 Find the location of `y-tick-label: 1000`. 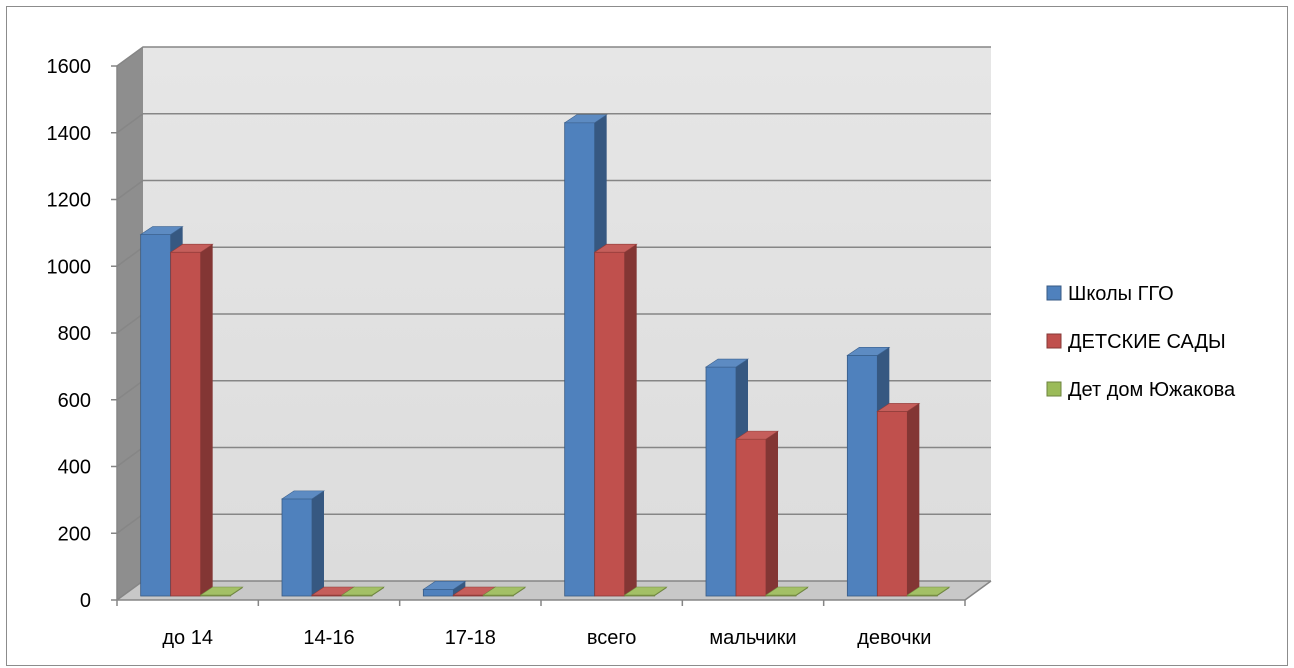

y-tick-label: 1000 is located at coordinates (69, 267).